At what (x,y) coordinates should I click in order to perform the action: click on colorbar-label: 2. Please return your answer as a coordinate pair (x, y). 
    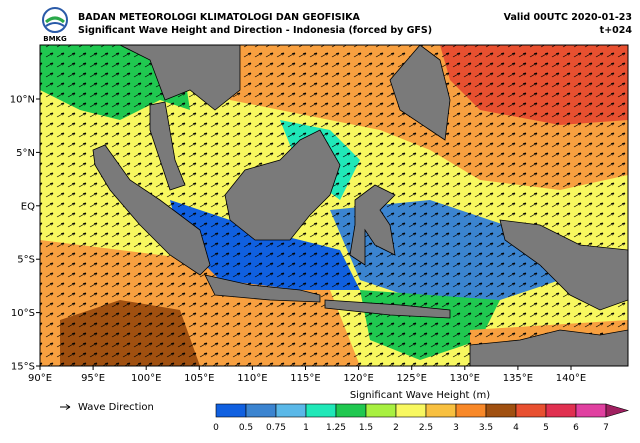
    Looking at the image, I should click on (396, 428).